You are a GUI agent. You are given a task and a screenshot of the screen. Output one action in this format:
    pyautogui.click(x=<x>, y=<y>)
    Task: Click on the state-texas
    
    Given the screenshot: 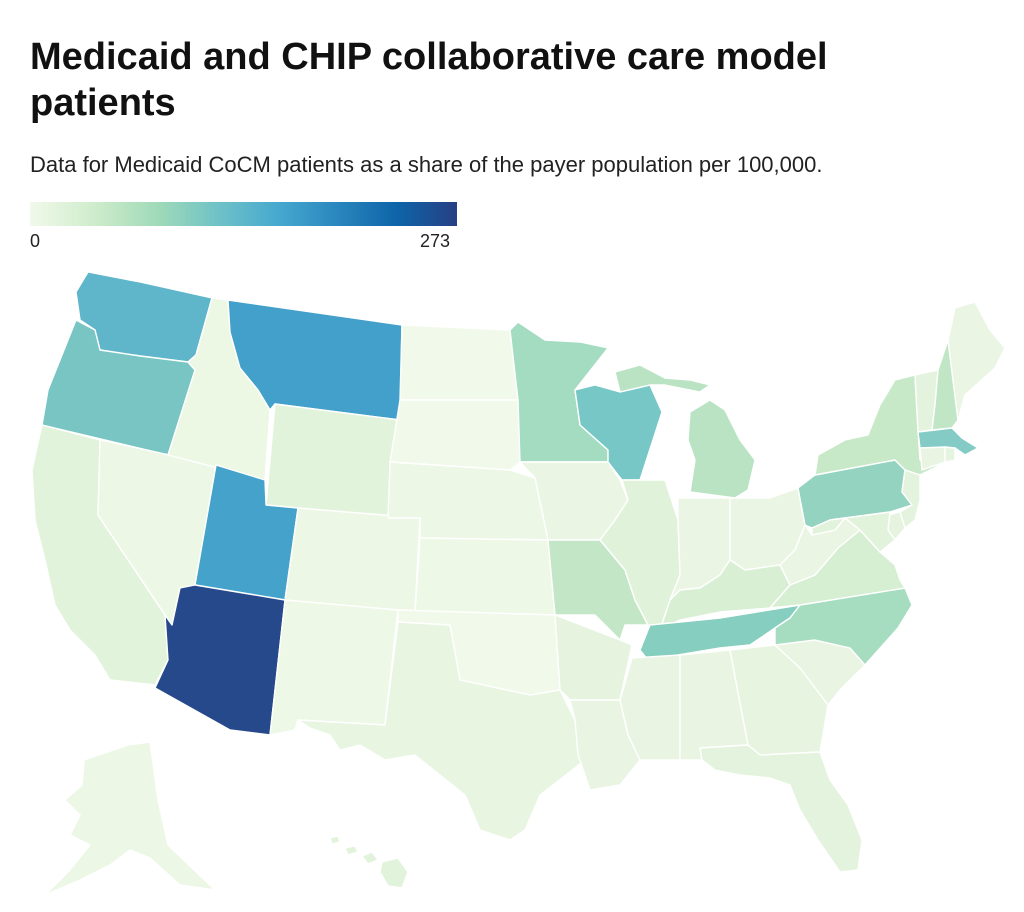 What is the action you would take?
    pyautogui.click(x=441, y=731)
    